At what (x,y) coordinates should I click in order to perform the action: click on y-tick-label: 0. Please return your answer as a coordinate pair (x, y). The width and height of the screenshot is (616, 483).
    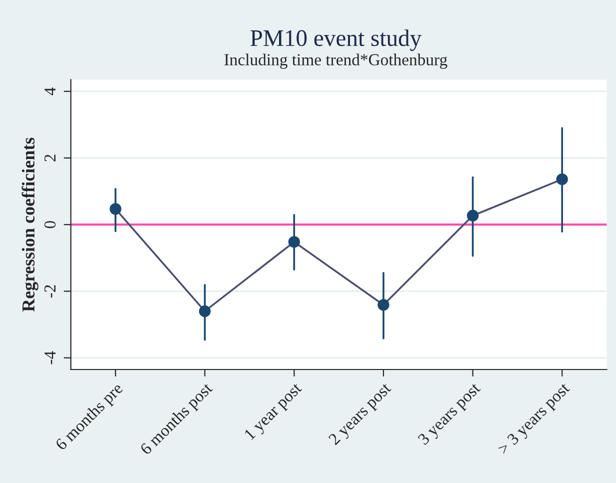
    Looking at the image, I should click on (50, 224).